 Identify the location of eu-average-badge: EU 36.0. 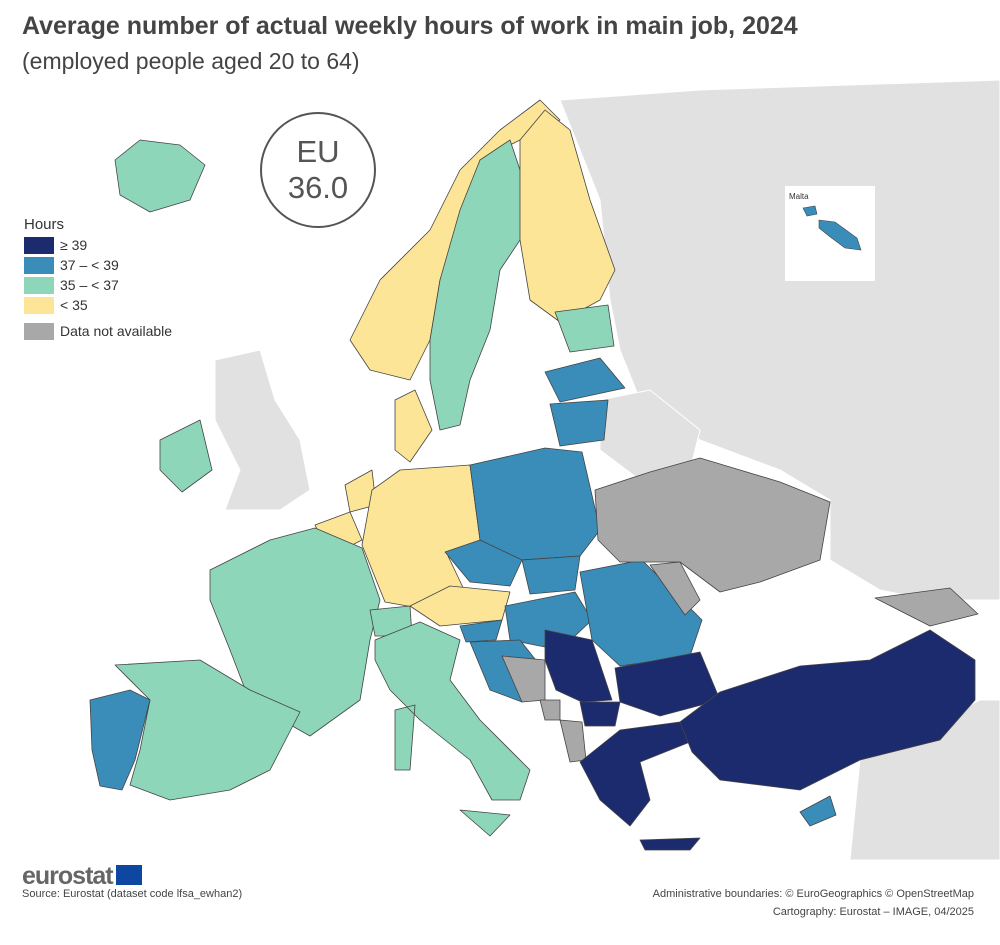
(318, 170).